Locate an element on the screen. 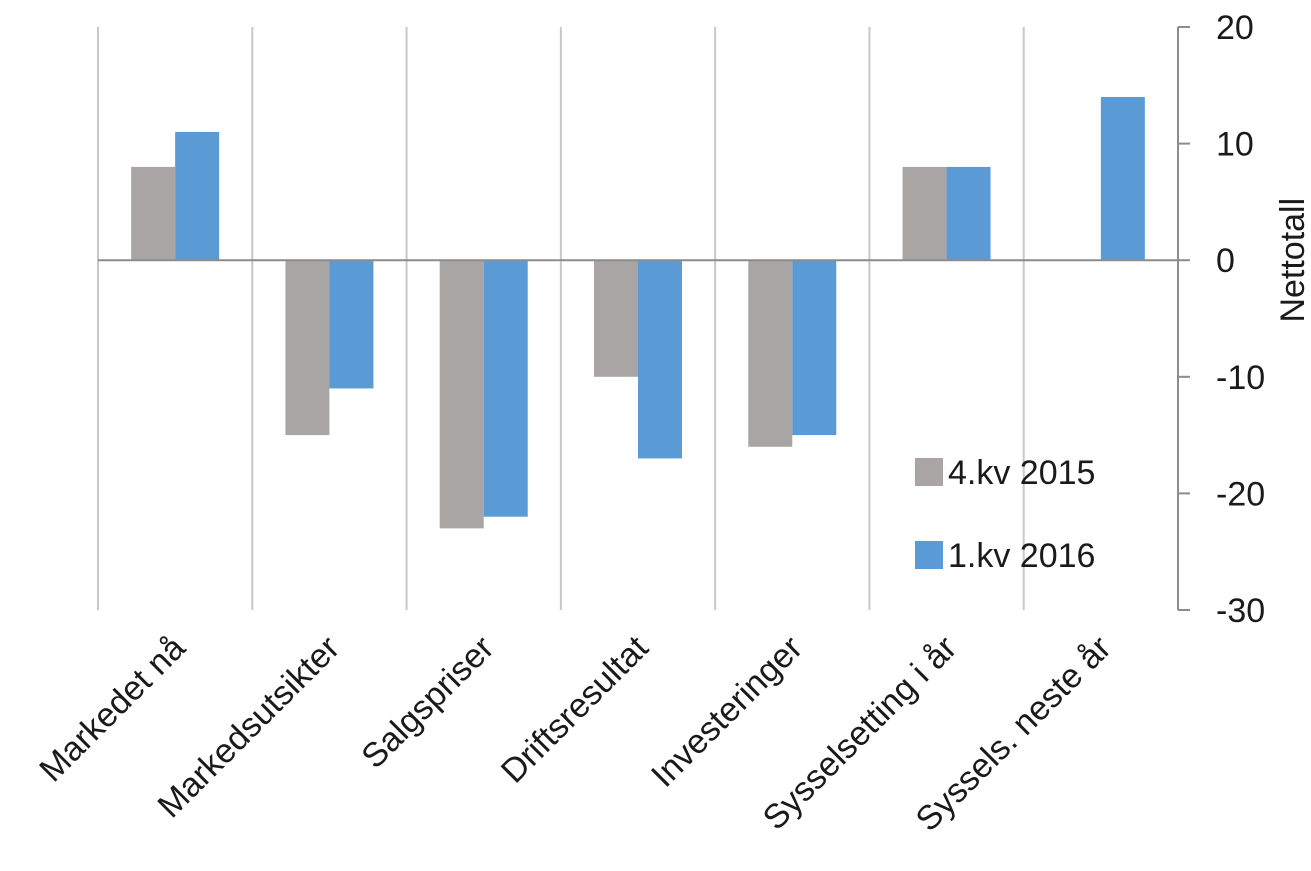 This screenshot has width=1311, height=871. legend-label: 1.kv 2016 is located at coordinates (1021, 556).